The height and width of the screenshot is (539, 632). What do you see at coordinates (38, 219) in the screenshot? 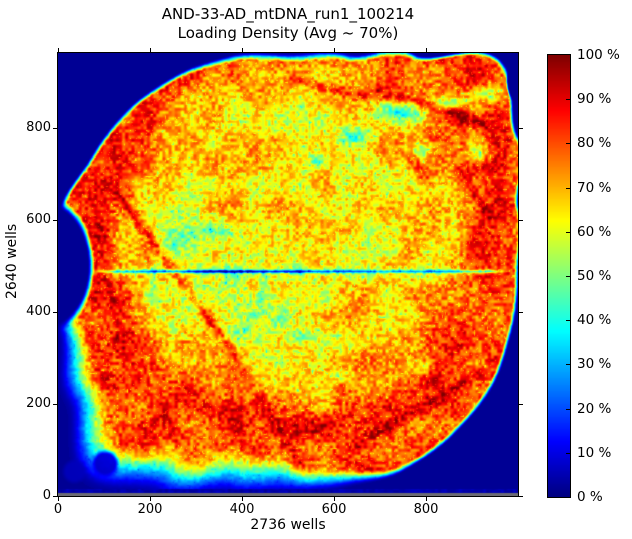
I see `y-tick-label: 600` at bounding box center [38, 219].